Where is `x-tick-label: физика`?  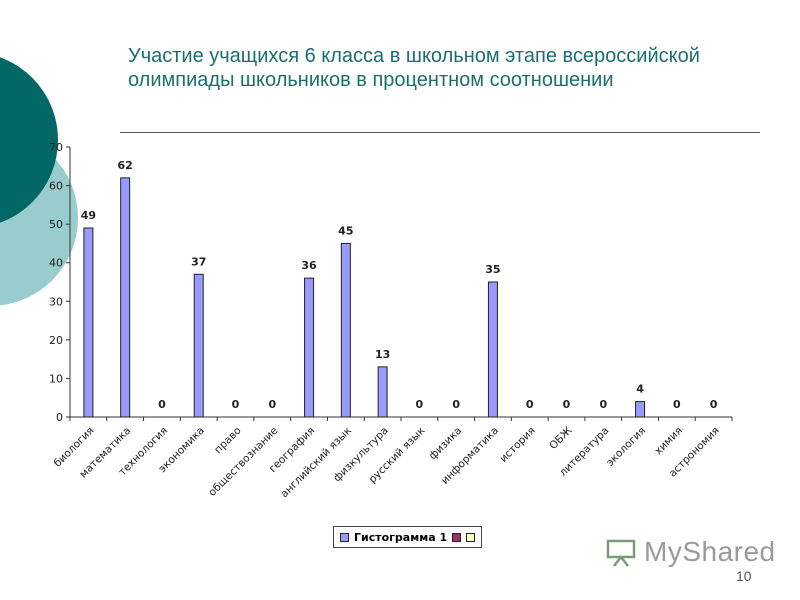 x-tick-label: физика is located at coordinates (445, 443).